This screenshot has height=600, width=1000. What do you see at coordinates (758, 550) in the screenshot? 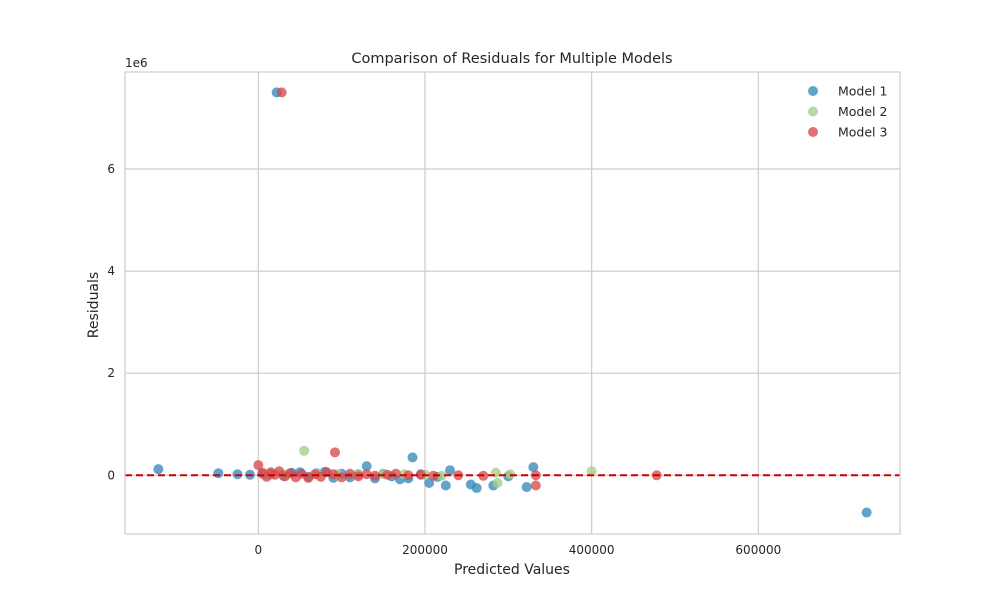
I see `x-tick-label: 600000` at bounding box center [758, 550].